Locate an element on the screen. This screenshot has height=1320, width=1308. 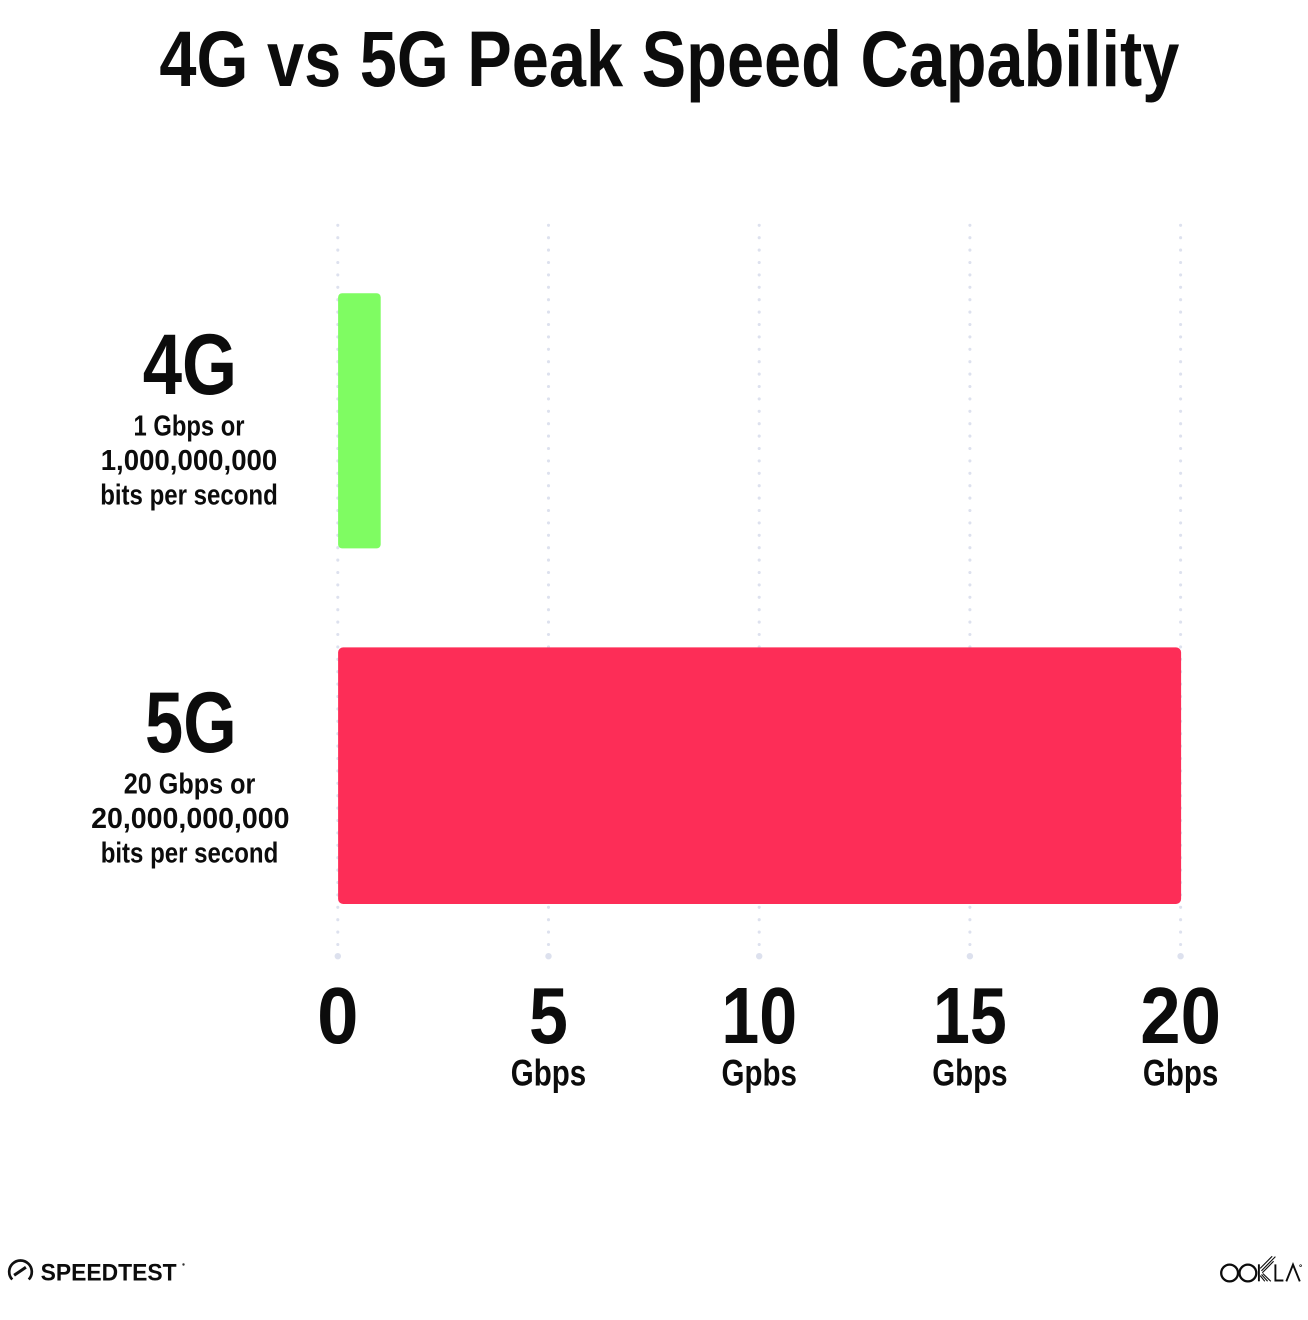
svg-text: 5 is located at coordinates (548, 1015).